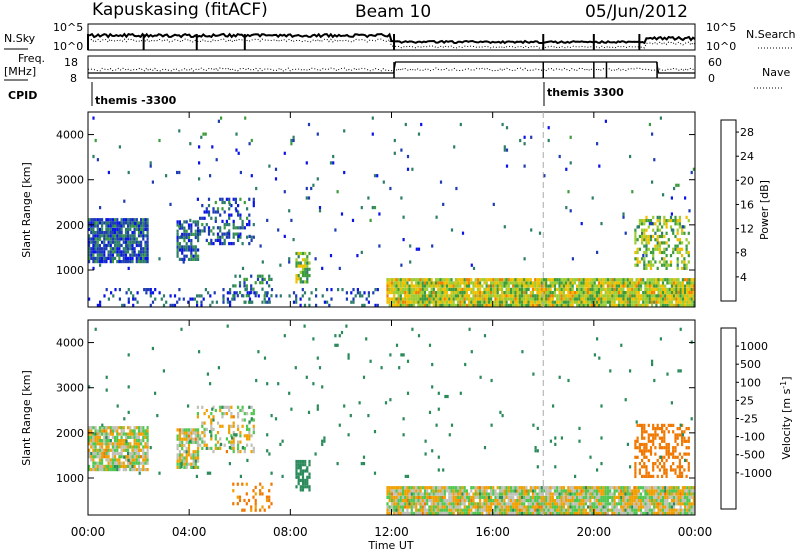 The width and height of the screenshot is (800, 554). Describe the element at coordinates (492, 532) in the screenshot. I see `x-tick-label: 16:00` at that location.